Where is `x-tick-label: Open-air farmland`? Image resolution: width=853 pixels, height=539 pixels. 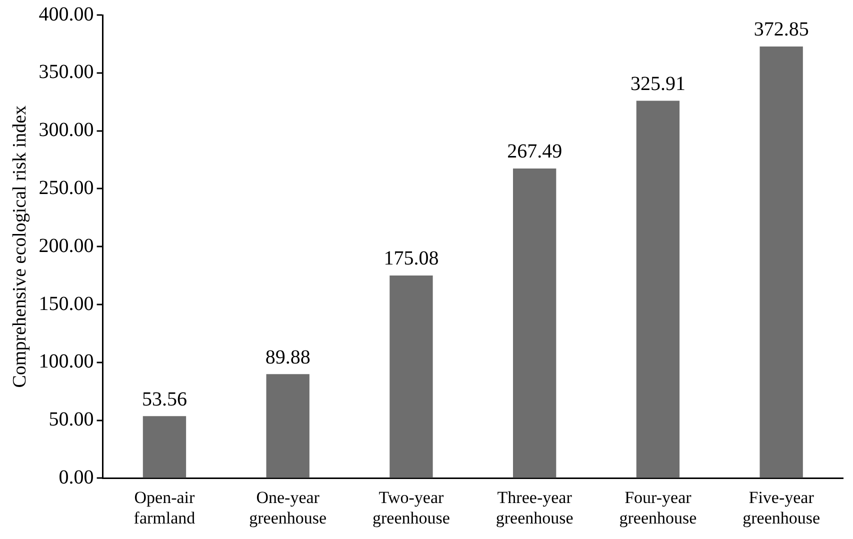 x-tick-label: Open-air farmland is located at coordinates (165, 508).